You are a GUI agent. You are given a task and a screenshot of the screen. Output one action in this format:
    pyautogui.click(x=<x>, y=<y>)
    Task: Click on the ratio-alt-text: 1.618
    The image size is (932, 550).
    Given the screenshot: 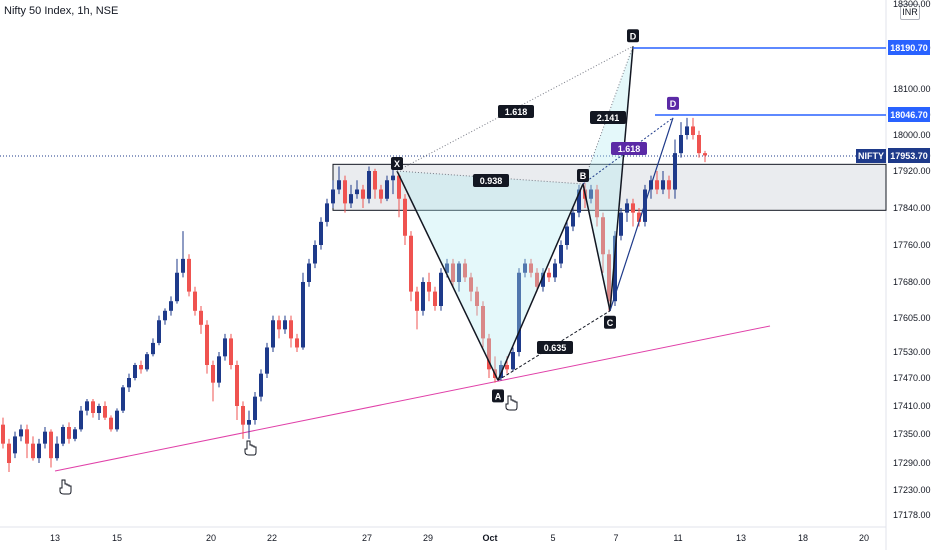 What is the action you would take?
    pyautogui.click(x=629, y=149)
    